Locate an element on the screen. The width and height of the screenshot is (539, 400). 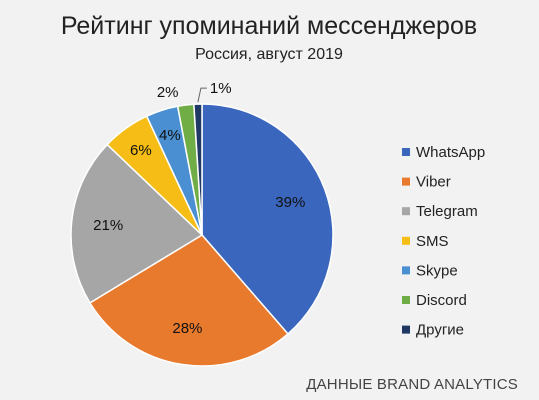
legend-swatch-другие is located at coordinates (406, 329).